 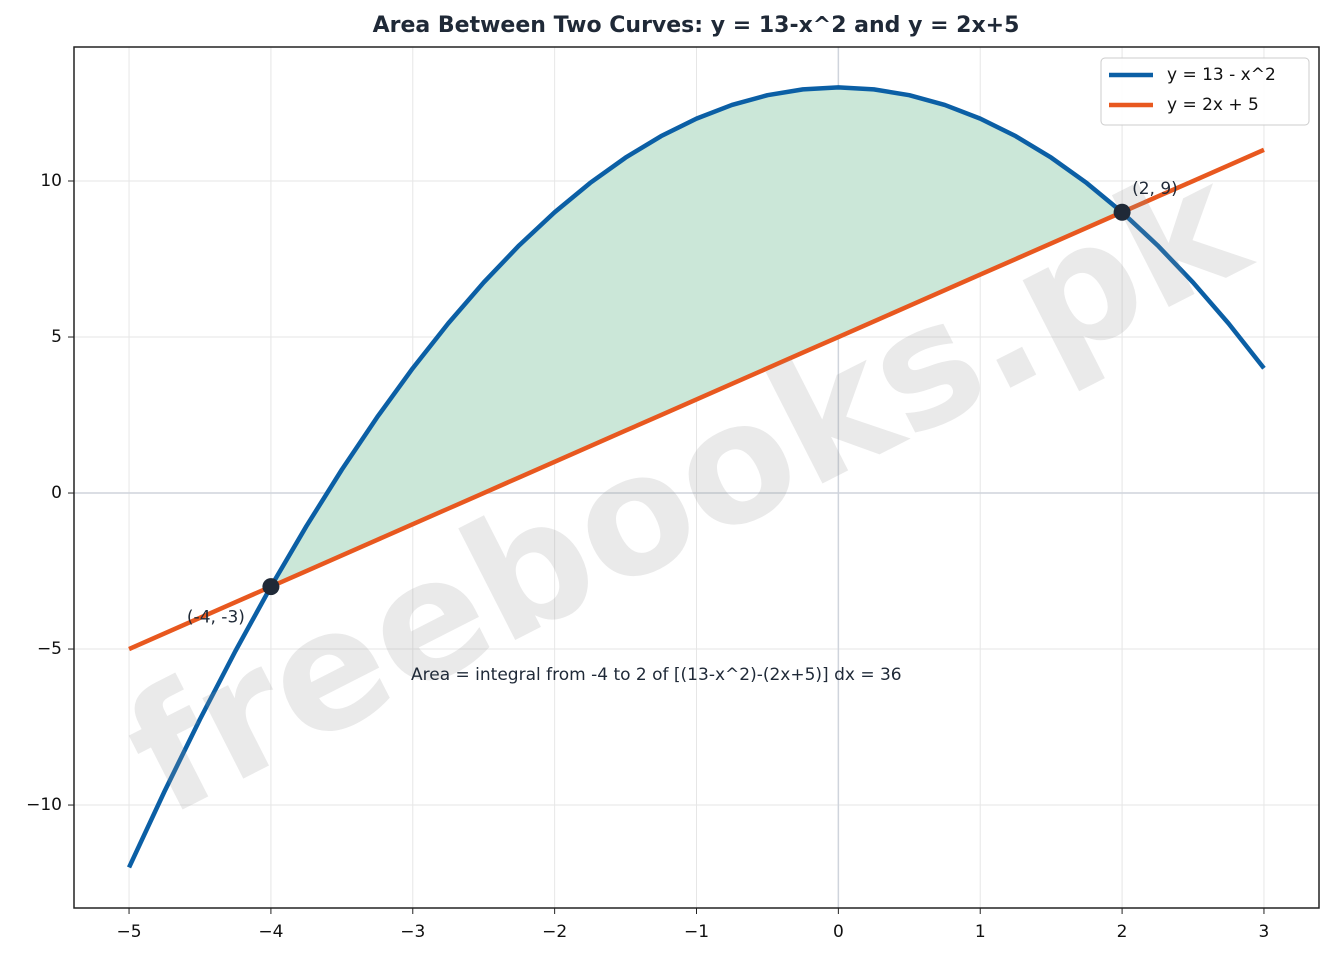 I want to click on x-tick-label: 1, so click(x=980, y=932).